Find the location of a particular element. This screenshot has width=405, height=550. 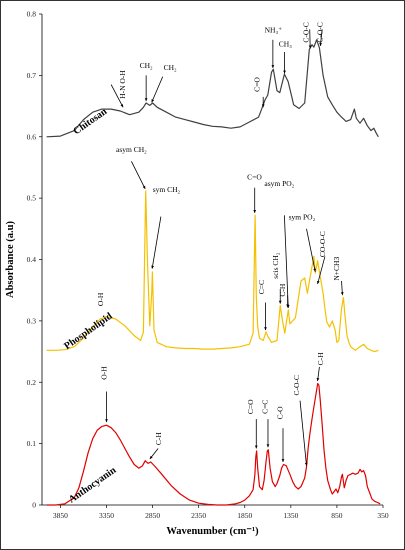

annotation-label: sym PO₂ is located at coordinates (302, 217).